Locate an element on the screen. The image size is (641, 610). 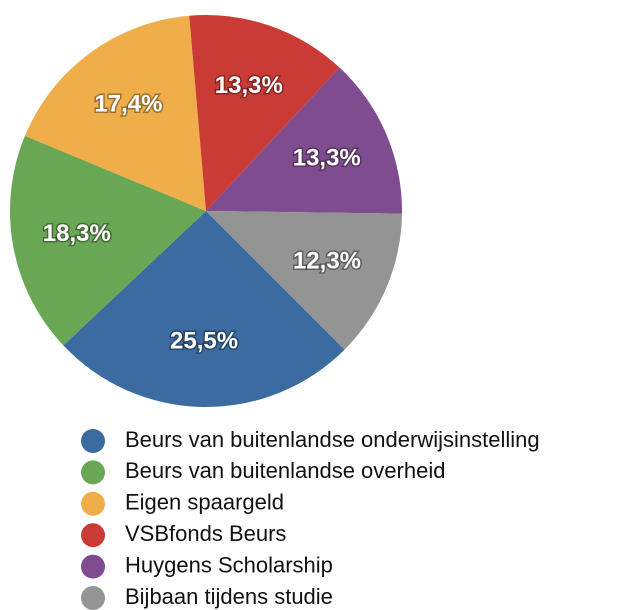
legend-label: Beurs van buitenlandse overheid is located at coordinates (285, 470).